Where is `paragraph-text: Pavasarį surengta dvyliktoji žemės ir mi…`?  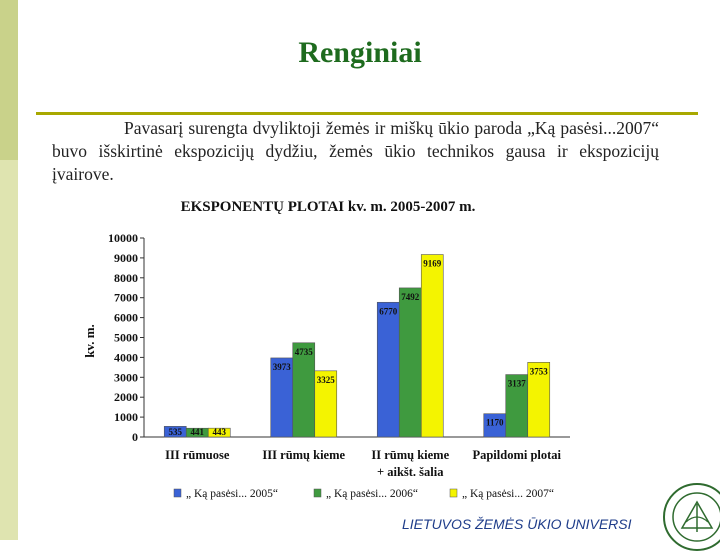
paragraph-text: Pavasarį surengta dvyliktoji žemės ir mi… is located at coordinates (355, 151).